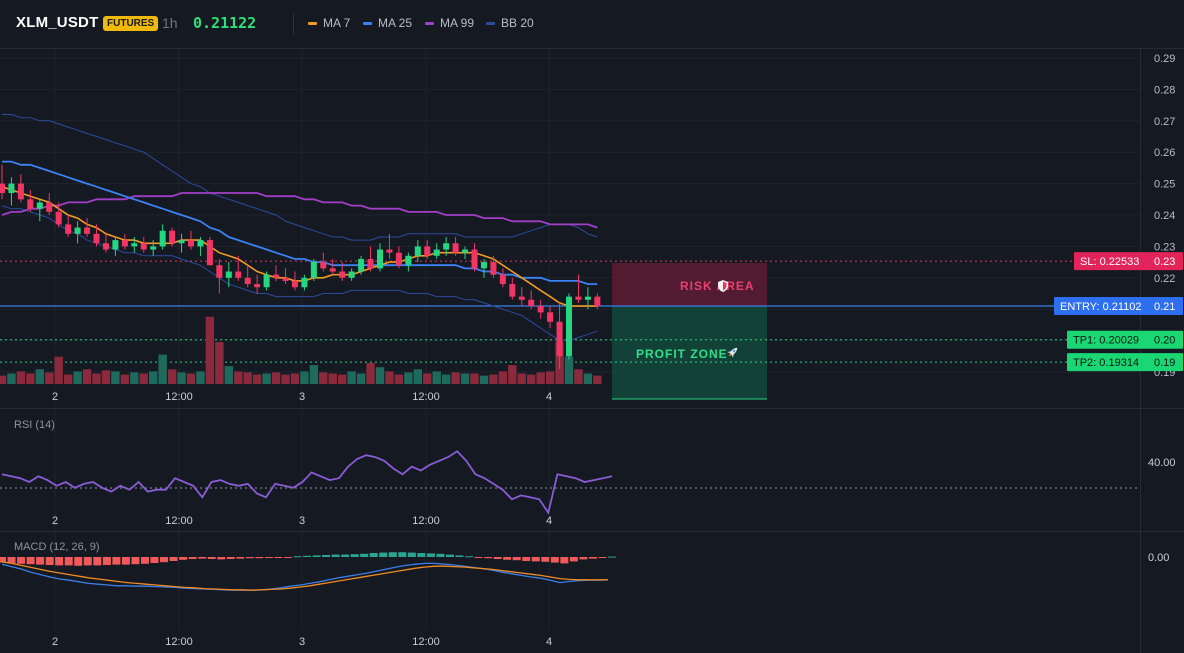 Image resolution: width=1184 pixels, height=653 pixels. What do you see at coordinates (299, 273) in the screenshot?
I see `bb-lower-line` at bounding box center [299, 273].